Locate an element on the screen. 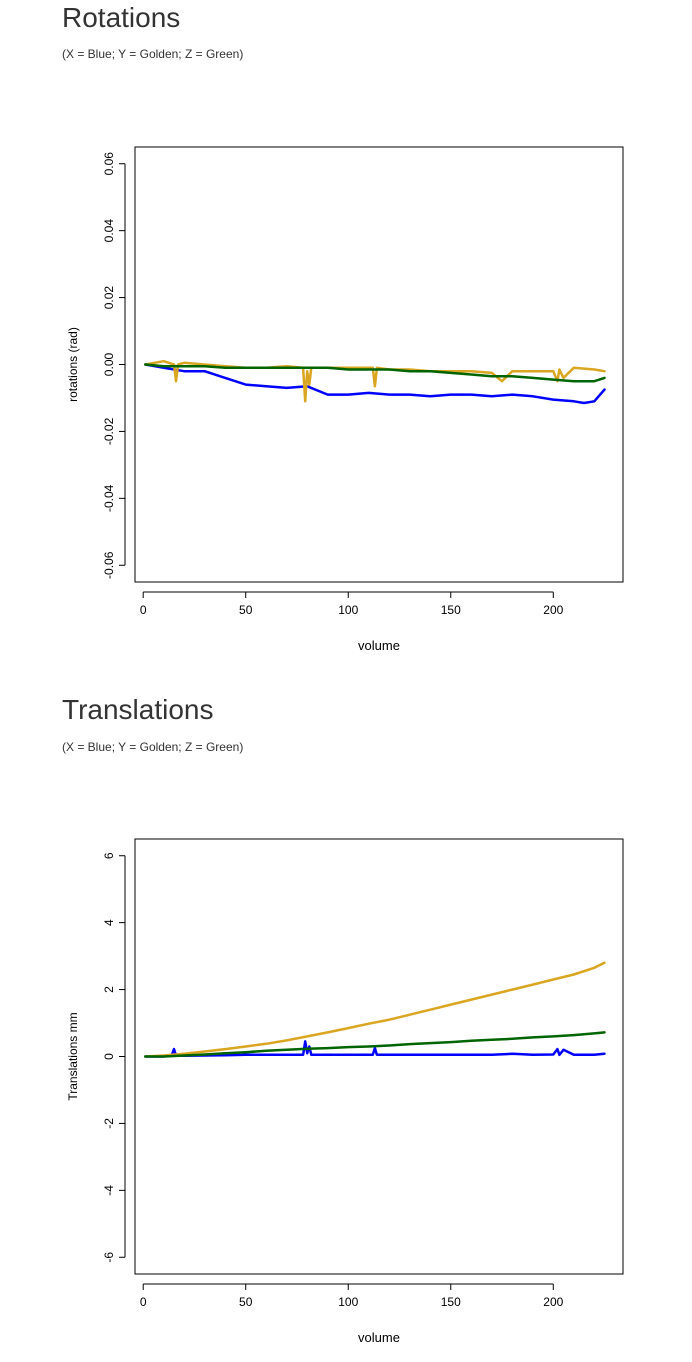 This screenshot has width=692, height=1362. y-tick-label: -0.02 is located at coordinates (109, 431).